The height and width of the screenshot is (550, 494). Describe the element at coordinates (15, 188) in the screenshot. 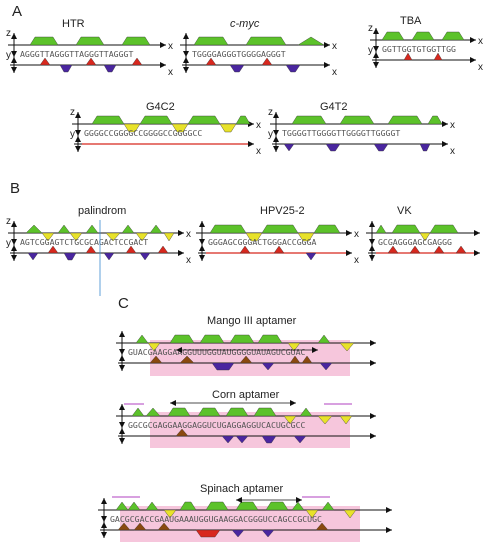

I see `panel-label-b: B` at that location.